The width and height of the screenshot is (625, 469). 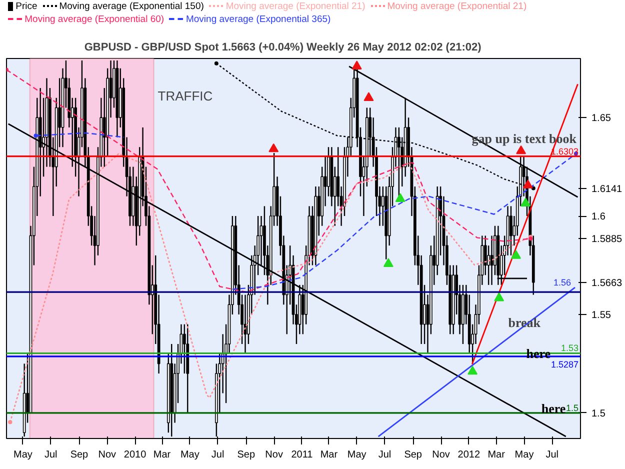 What do you see at coordinates (562, 282) in the screenshot?
I see `annotation: 1.56` at bounding box center [562, 282].